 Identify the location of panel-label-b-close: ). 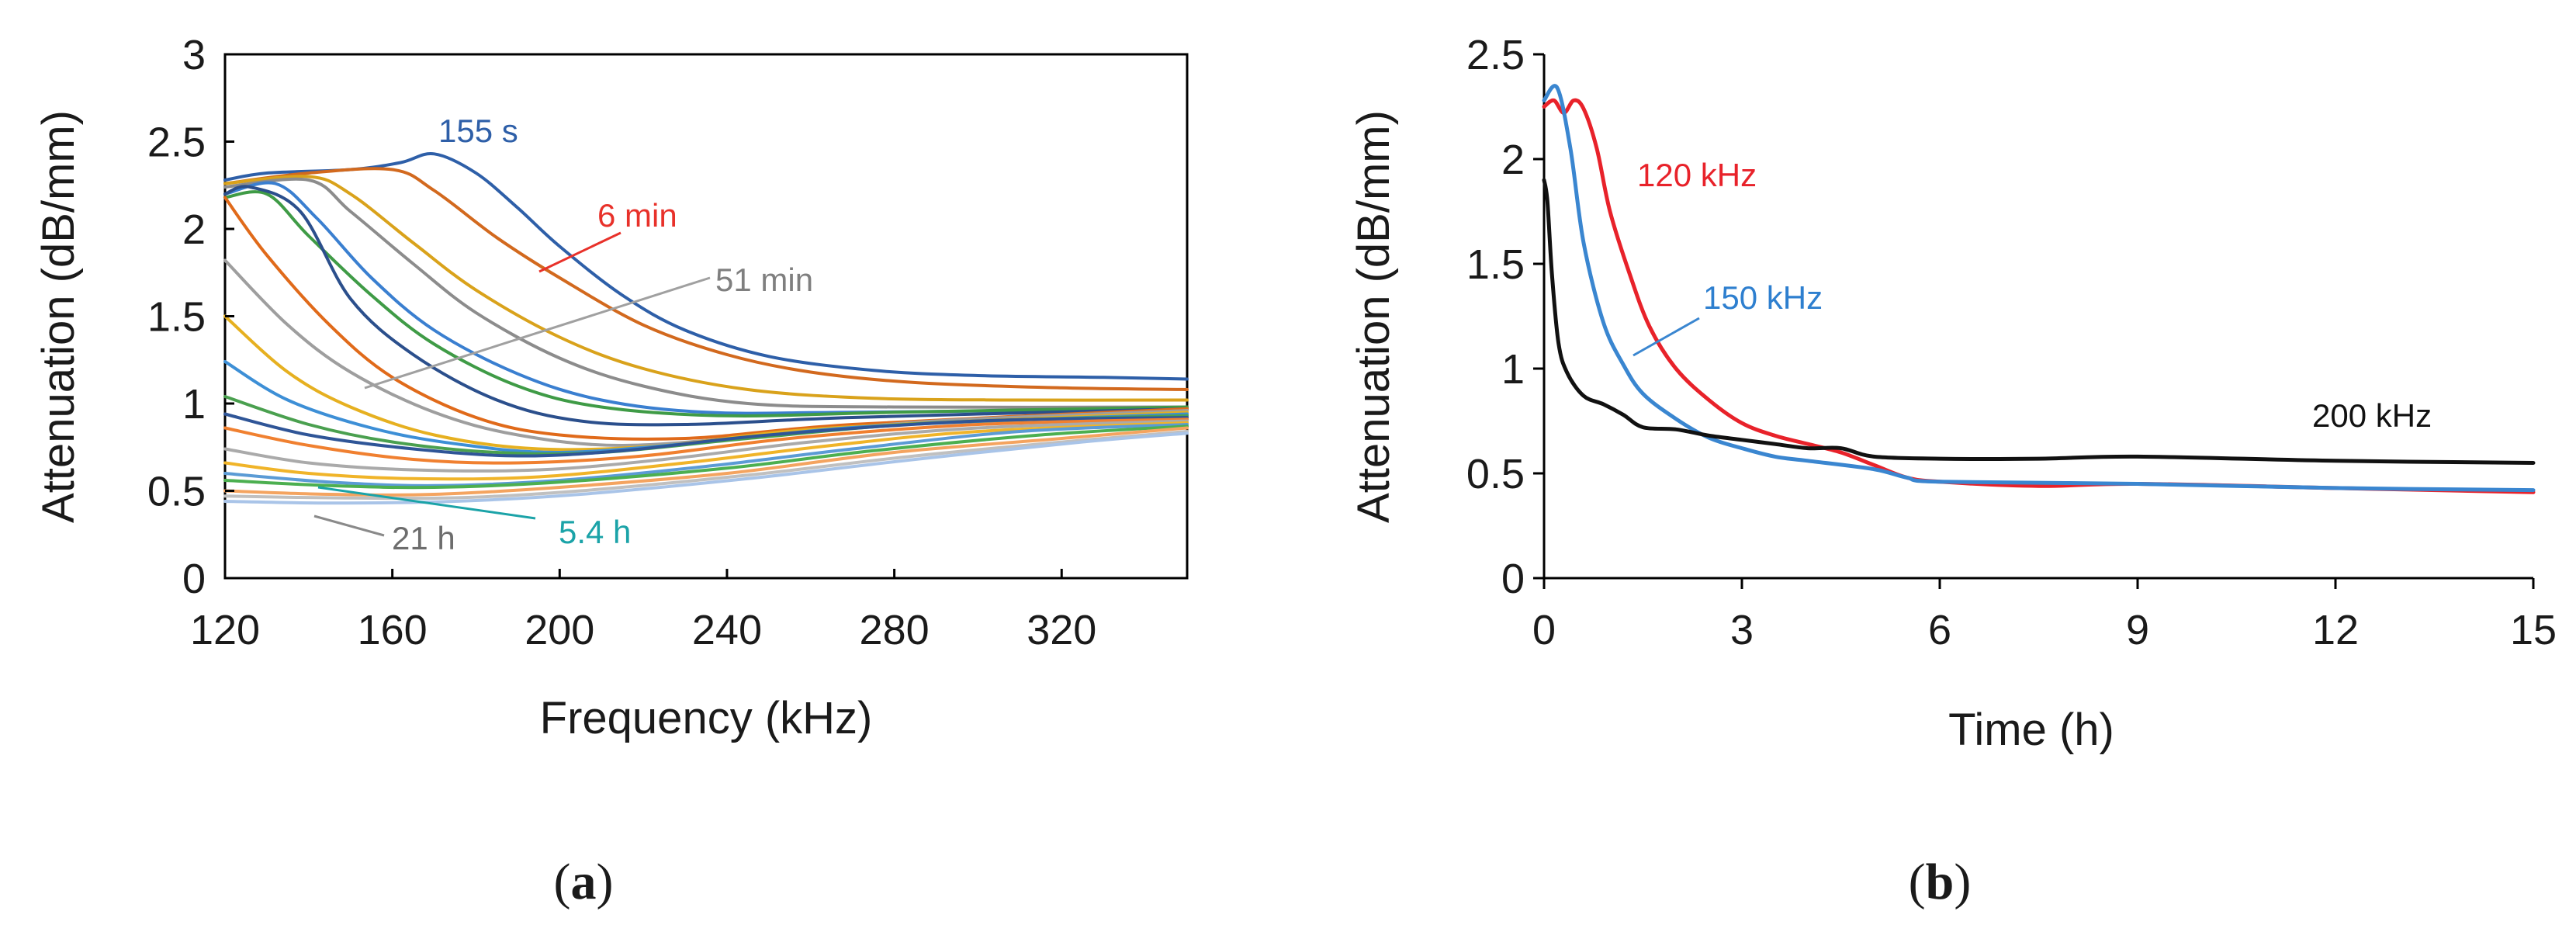
(1962, 882).